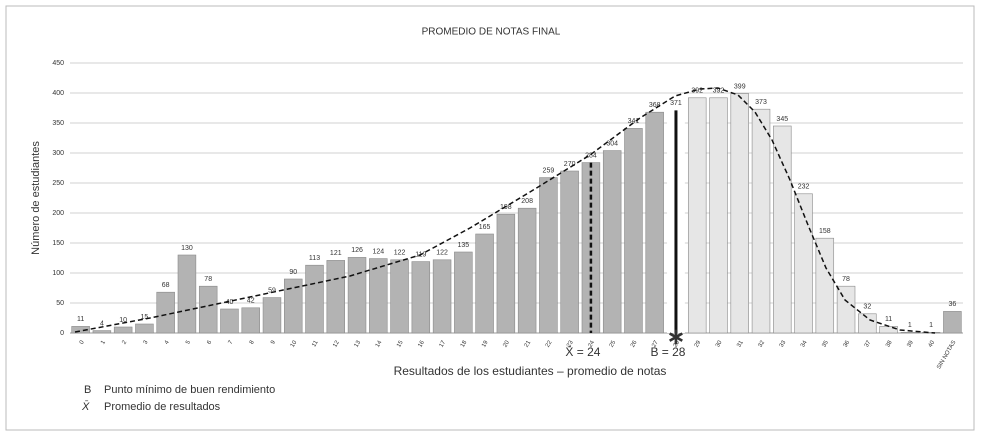  I want to click on x-tick-label: 26, so click(634, 343).